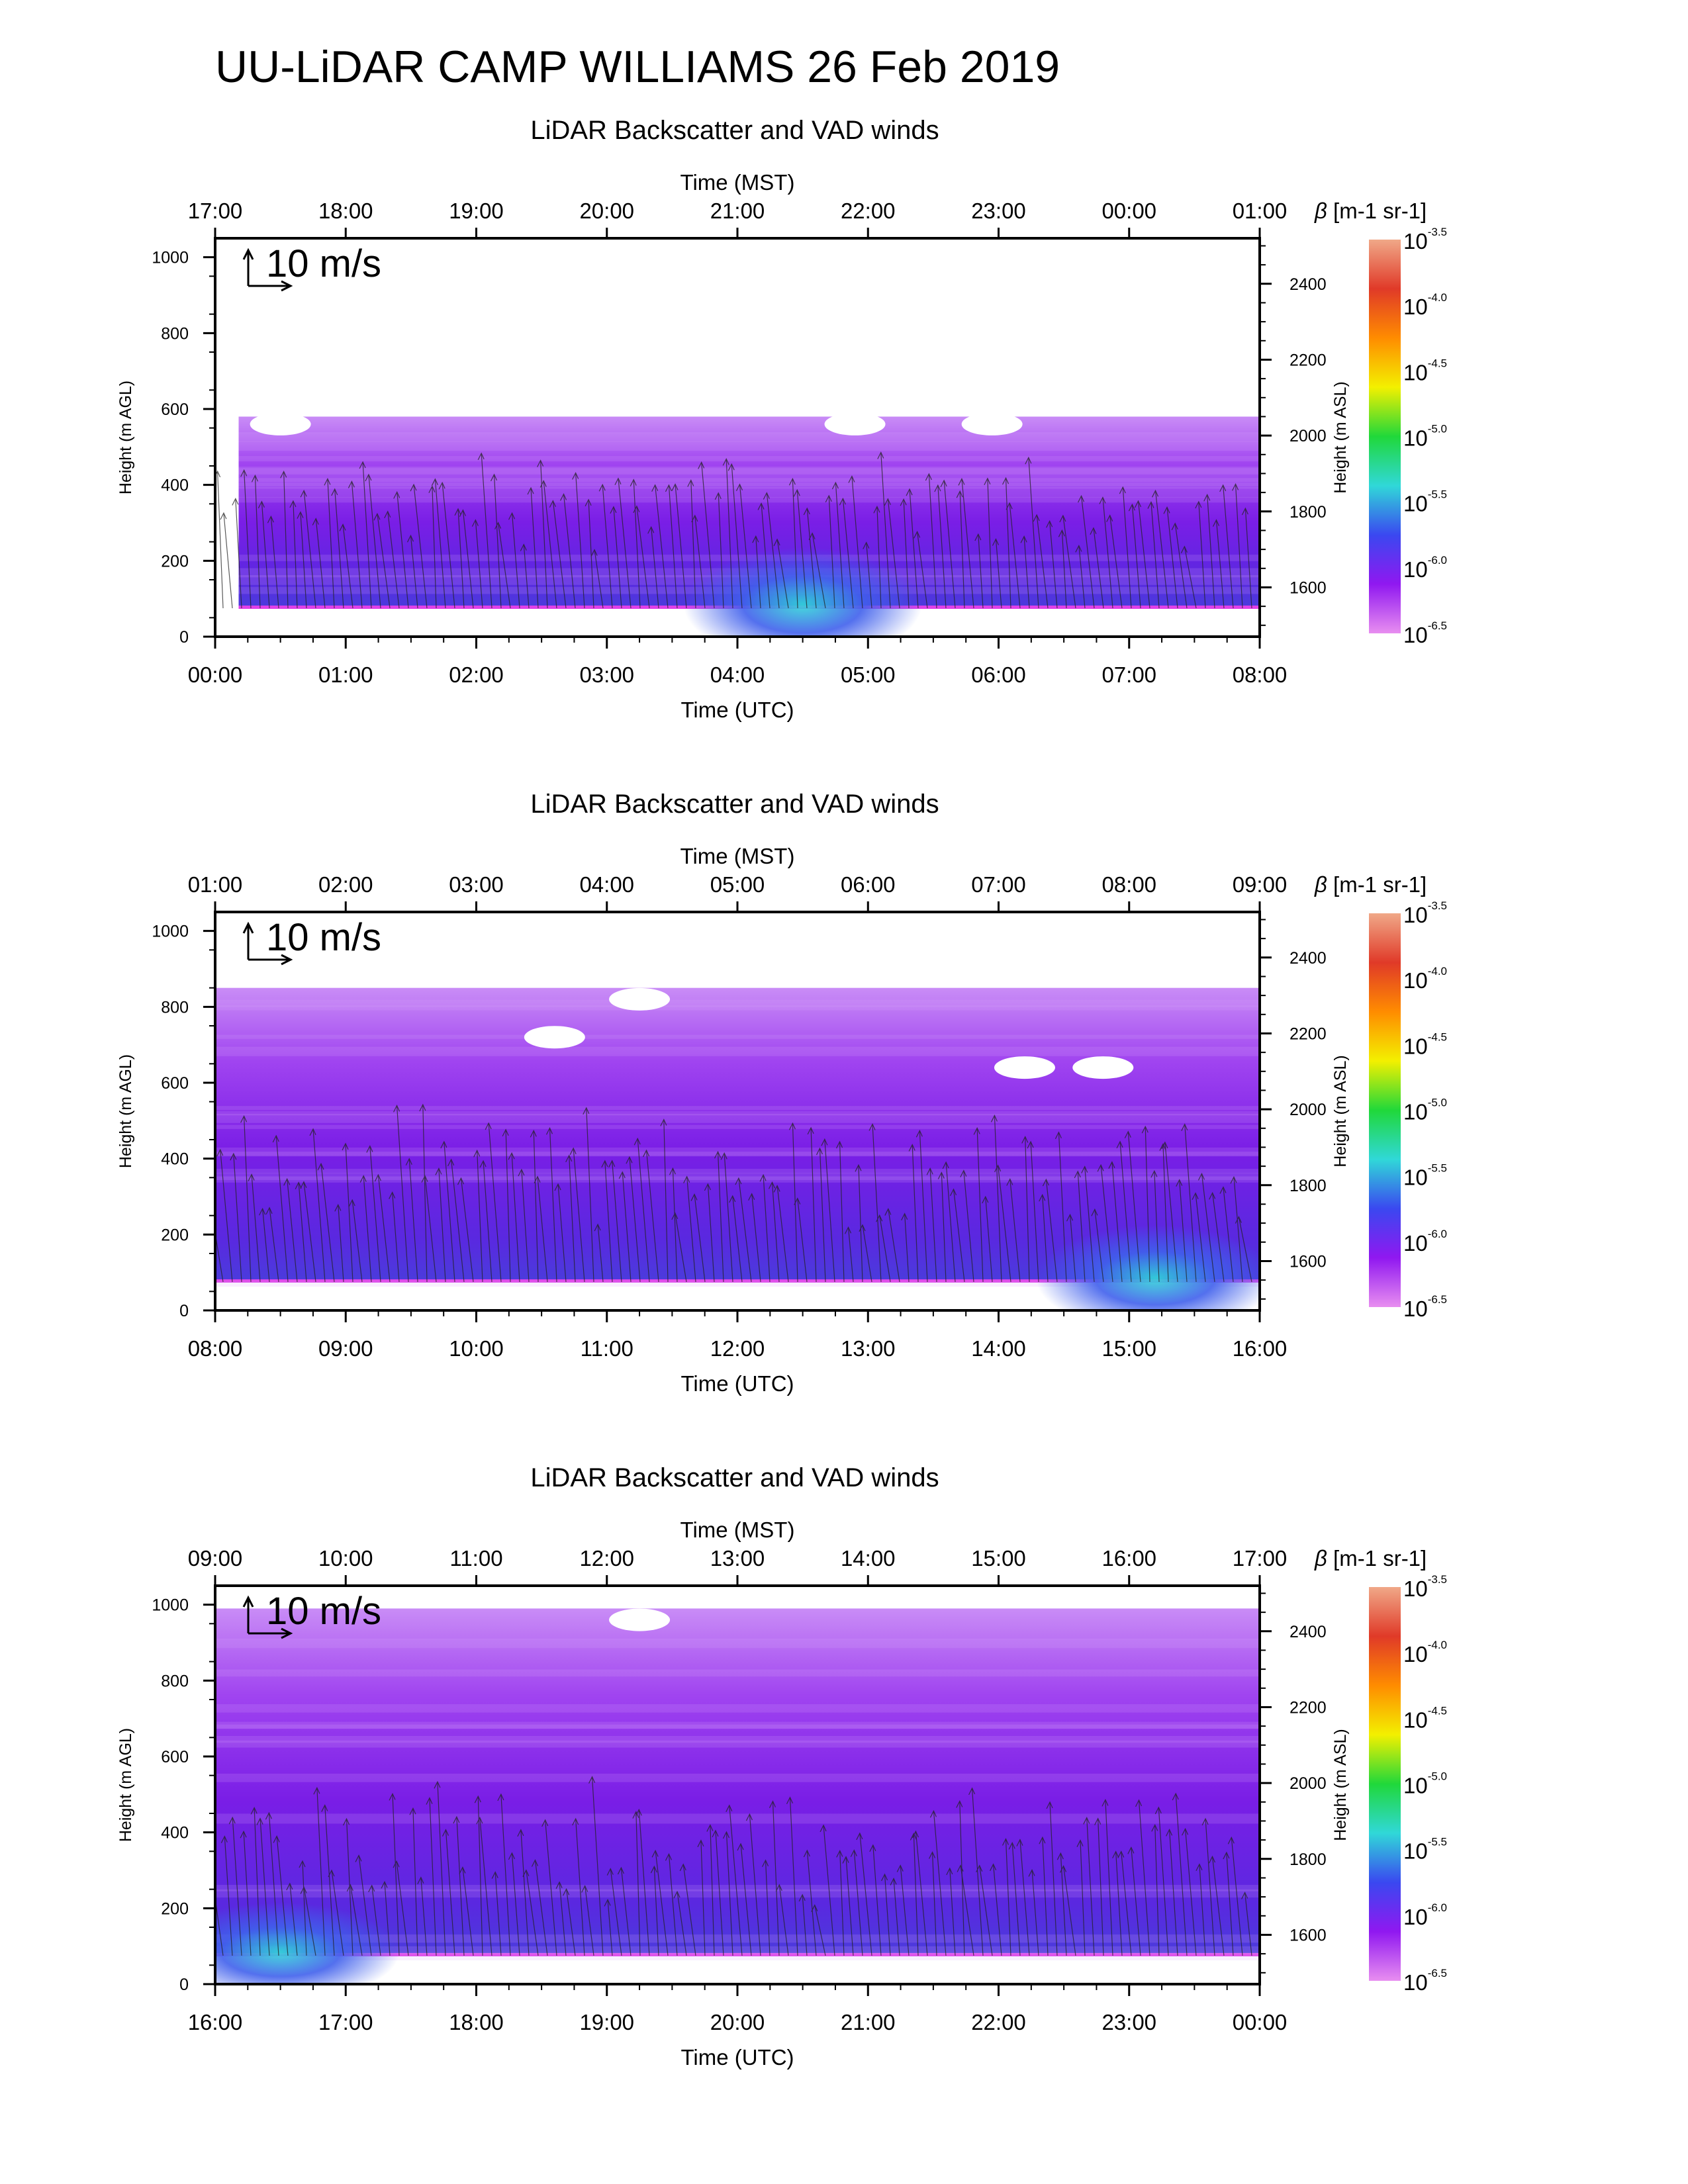  I want to click on y-tick-label: 0, so click(184, 637).